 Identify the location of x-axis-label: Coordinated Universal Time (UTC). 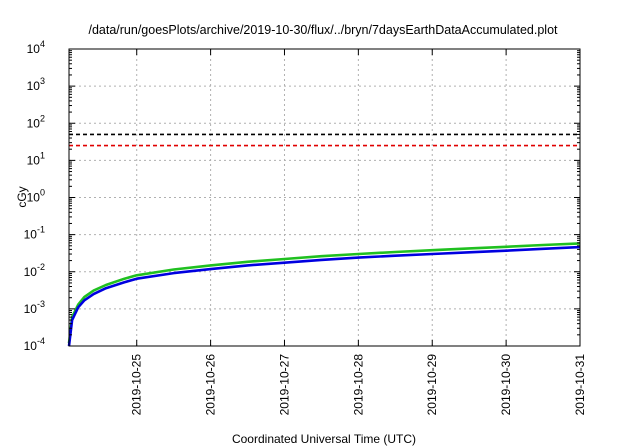
(324, 439).